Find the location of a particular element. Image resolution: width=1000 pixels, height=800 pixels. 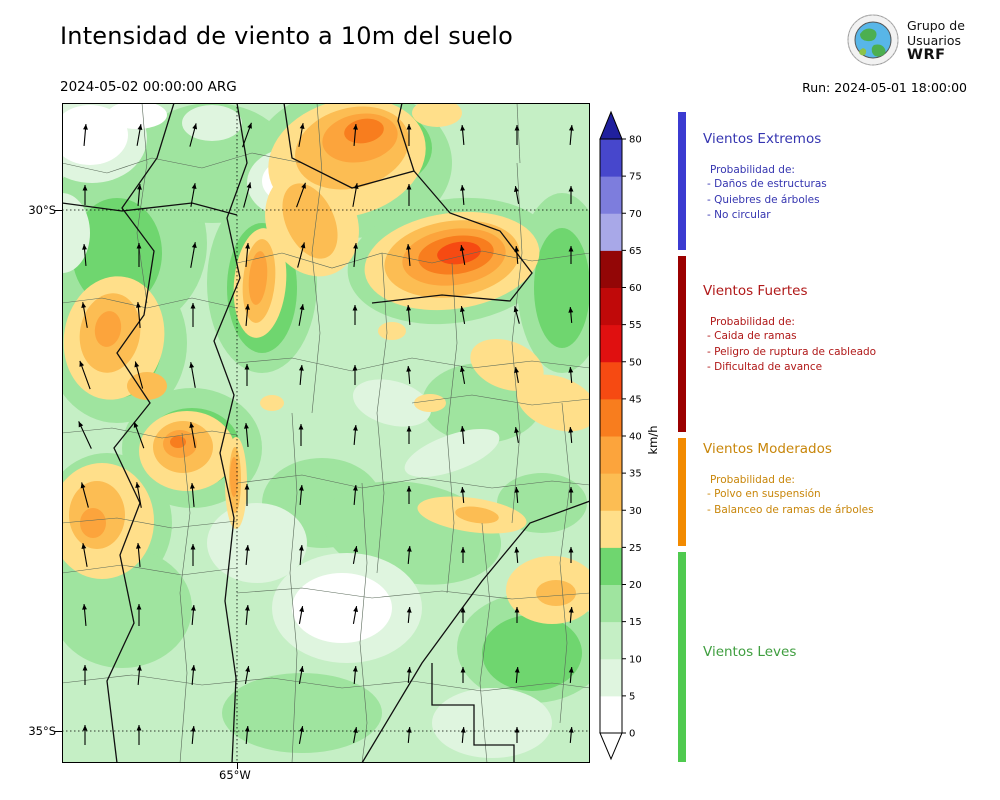

legend-bar-moderados is located at coordinates (682, 492).